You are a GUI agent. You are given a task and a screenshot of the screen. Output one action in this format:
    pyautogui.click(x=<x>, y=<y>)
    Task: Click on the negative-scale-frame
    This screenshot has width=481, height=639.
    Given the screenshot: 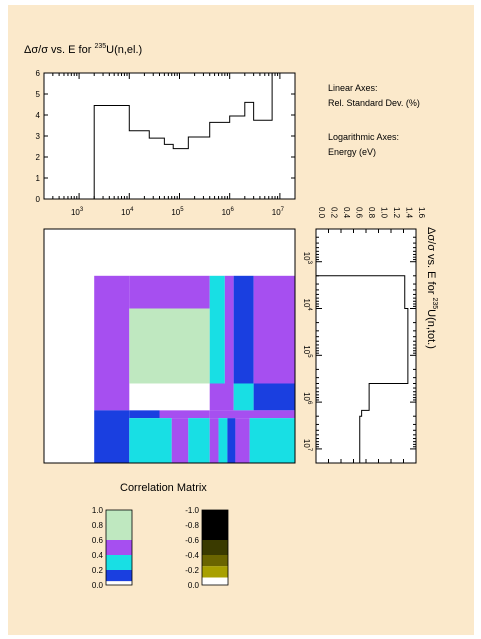 What is the action you would take?
    pyautogui.click(x=215, y=547)
    